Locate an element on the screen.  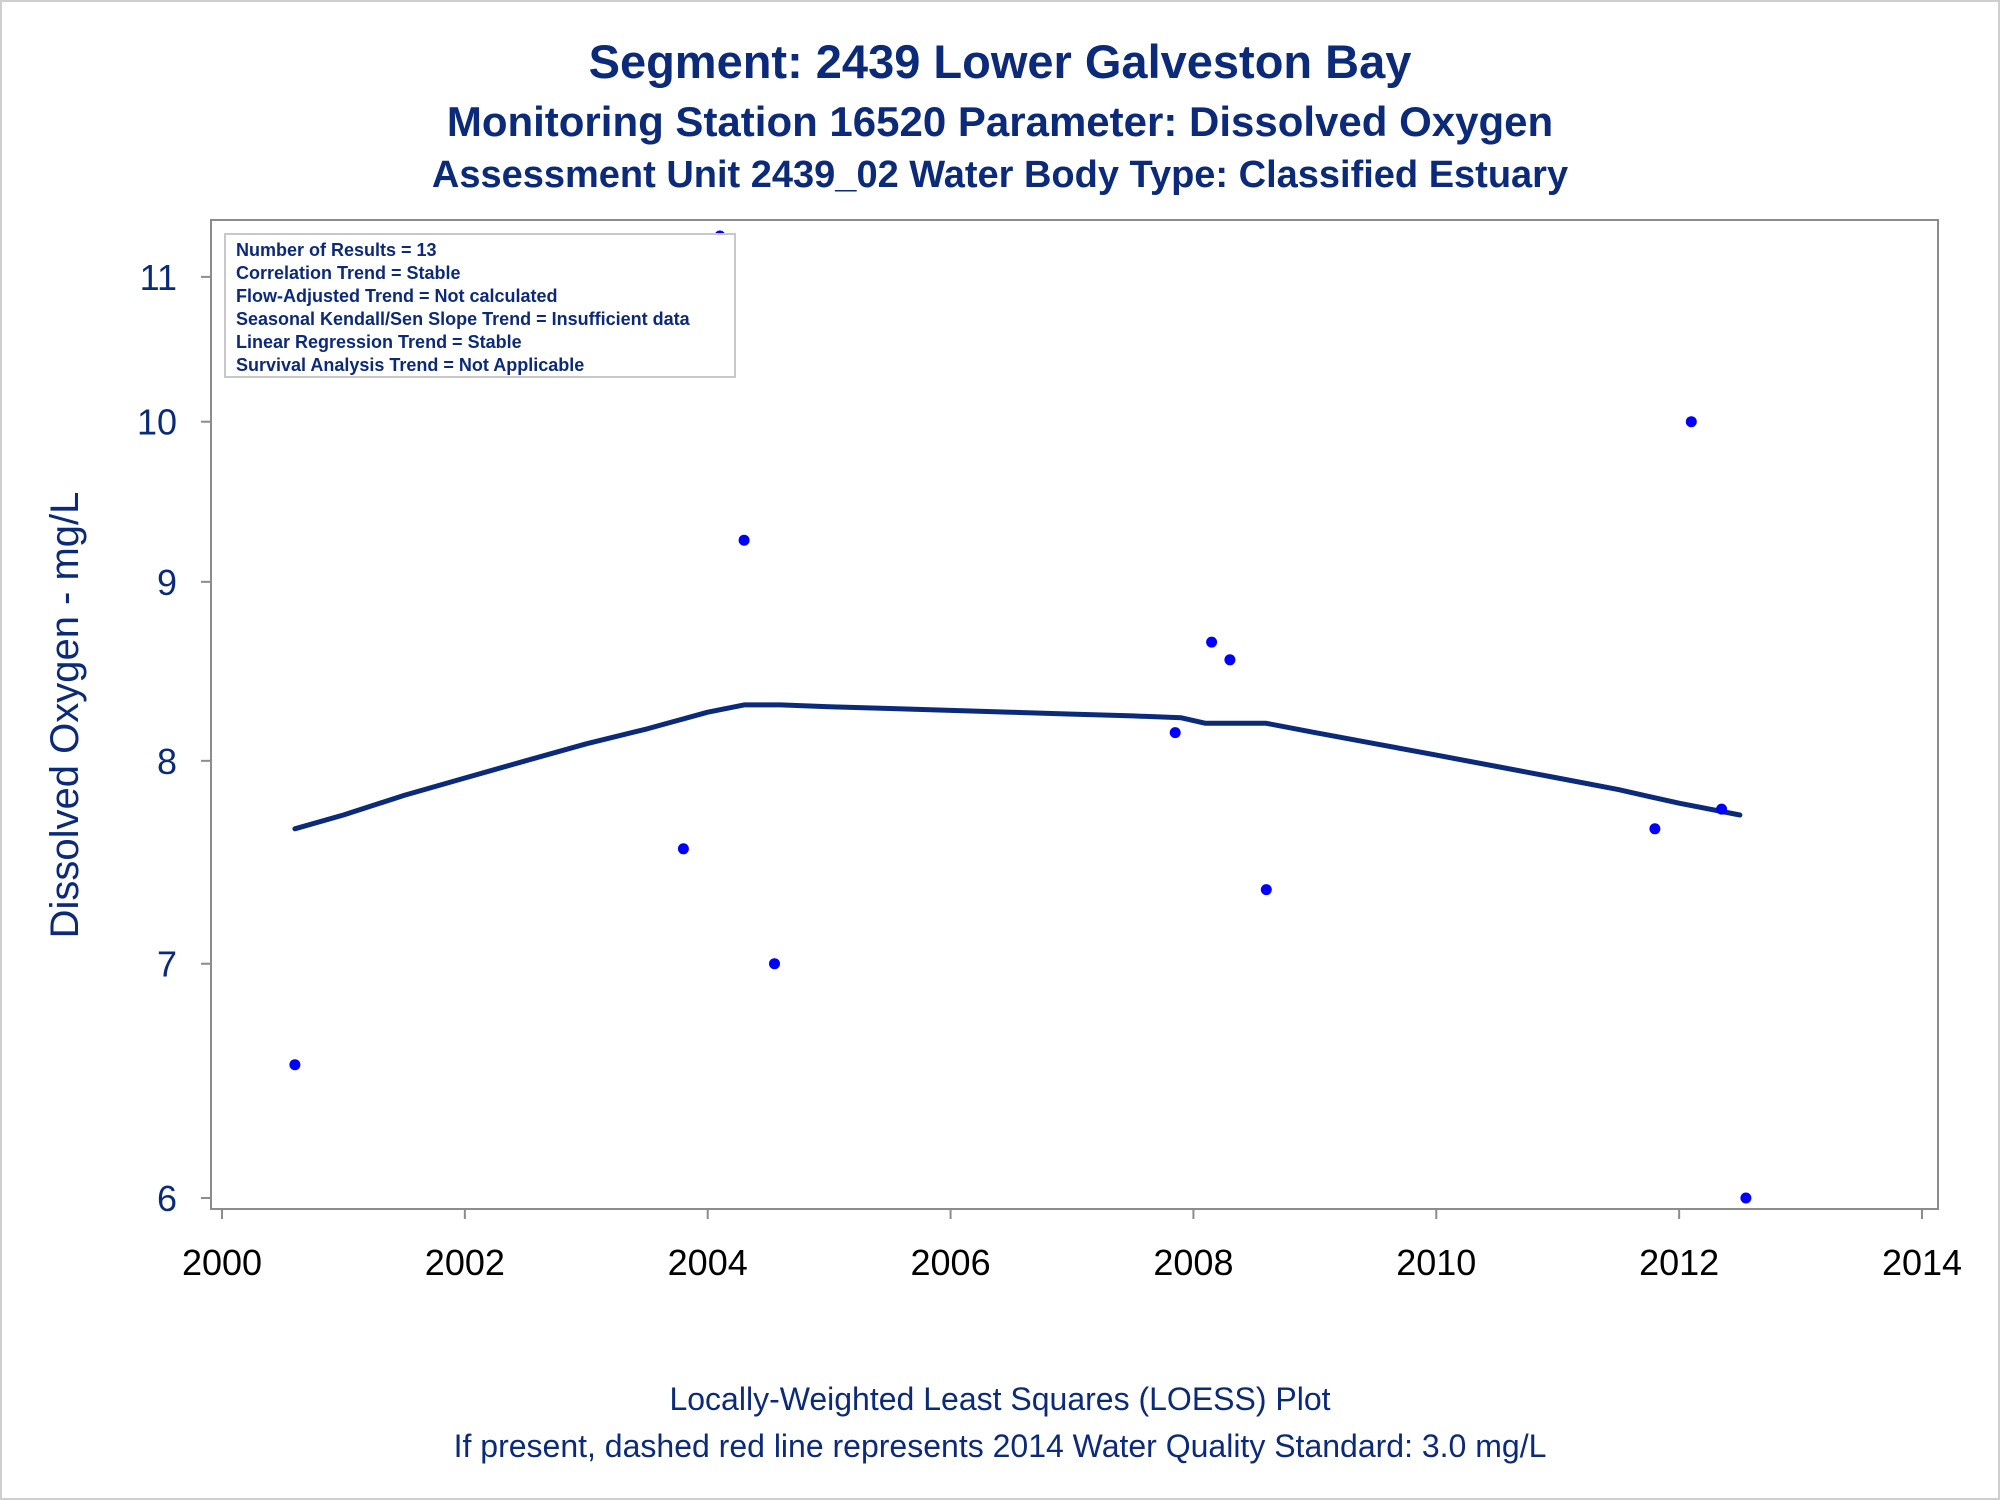
y-axis-label: Dissolved Oxygen - mg/L is located at coordinates (65, 715).